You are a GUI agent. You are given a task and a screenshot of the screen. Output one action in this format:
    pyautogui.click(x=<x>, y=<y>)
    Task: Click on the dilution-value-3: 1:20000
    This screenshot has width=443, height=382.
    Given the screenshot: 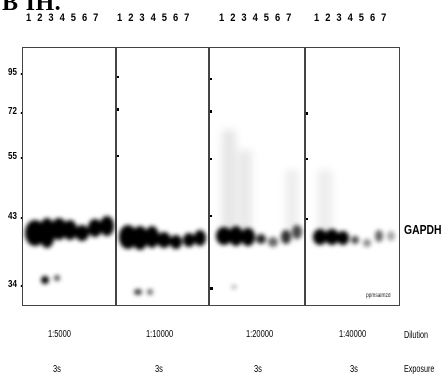 What is the action you would take?
    pyautogui.click(x=260, y=334)
    